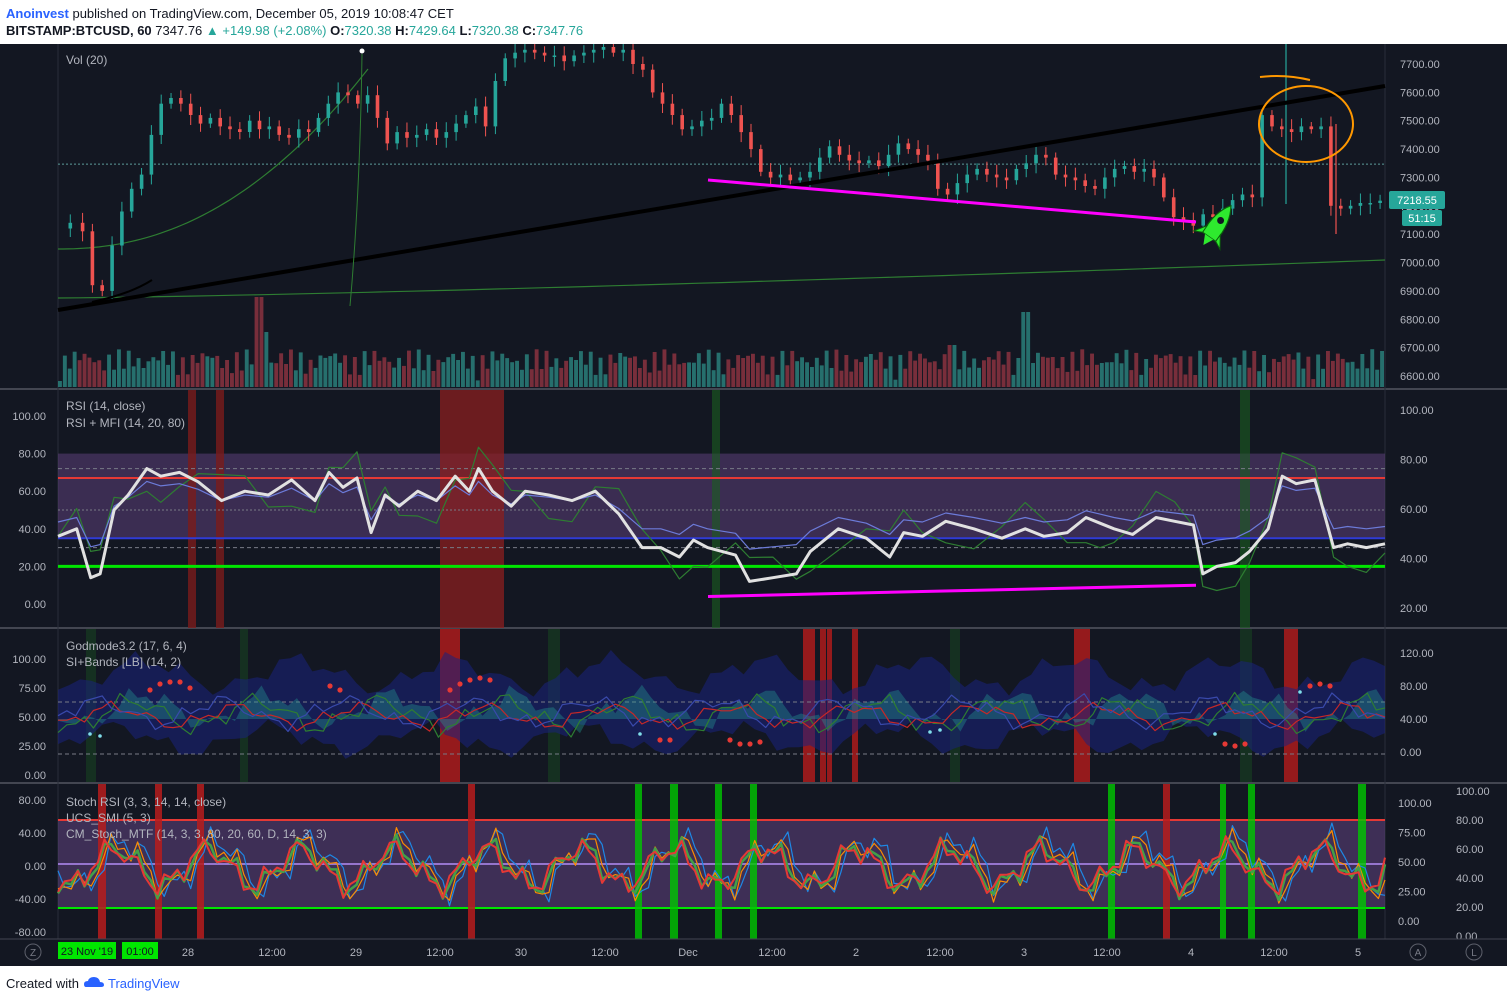 The height and width of the screenshot is (1002, 1507). I want to click on low-label: L:, so click(465, 30).